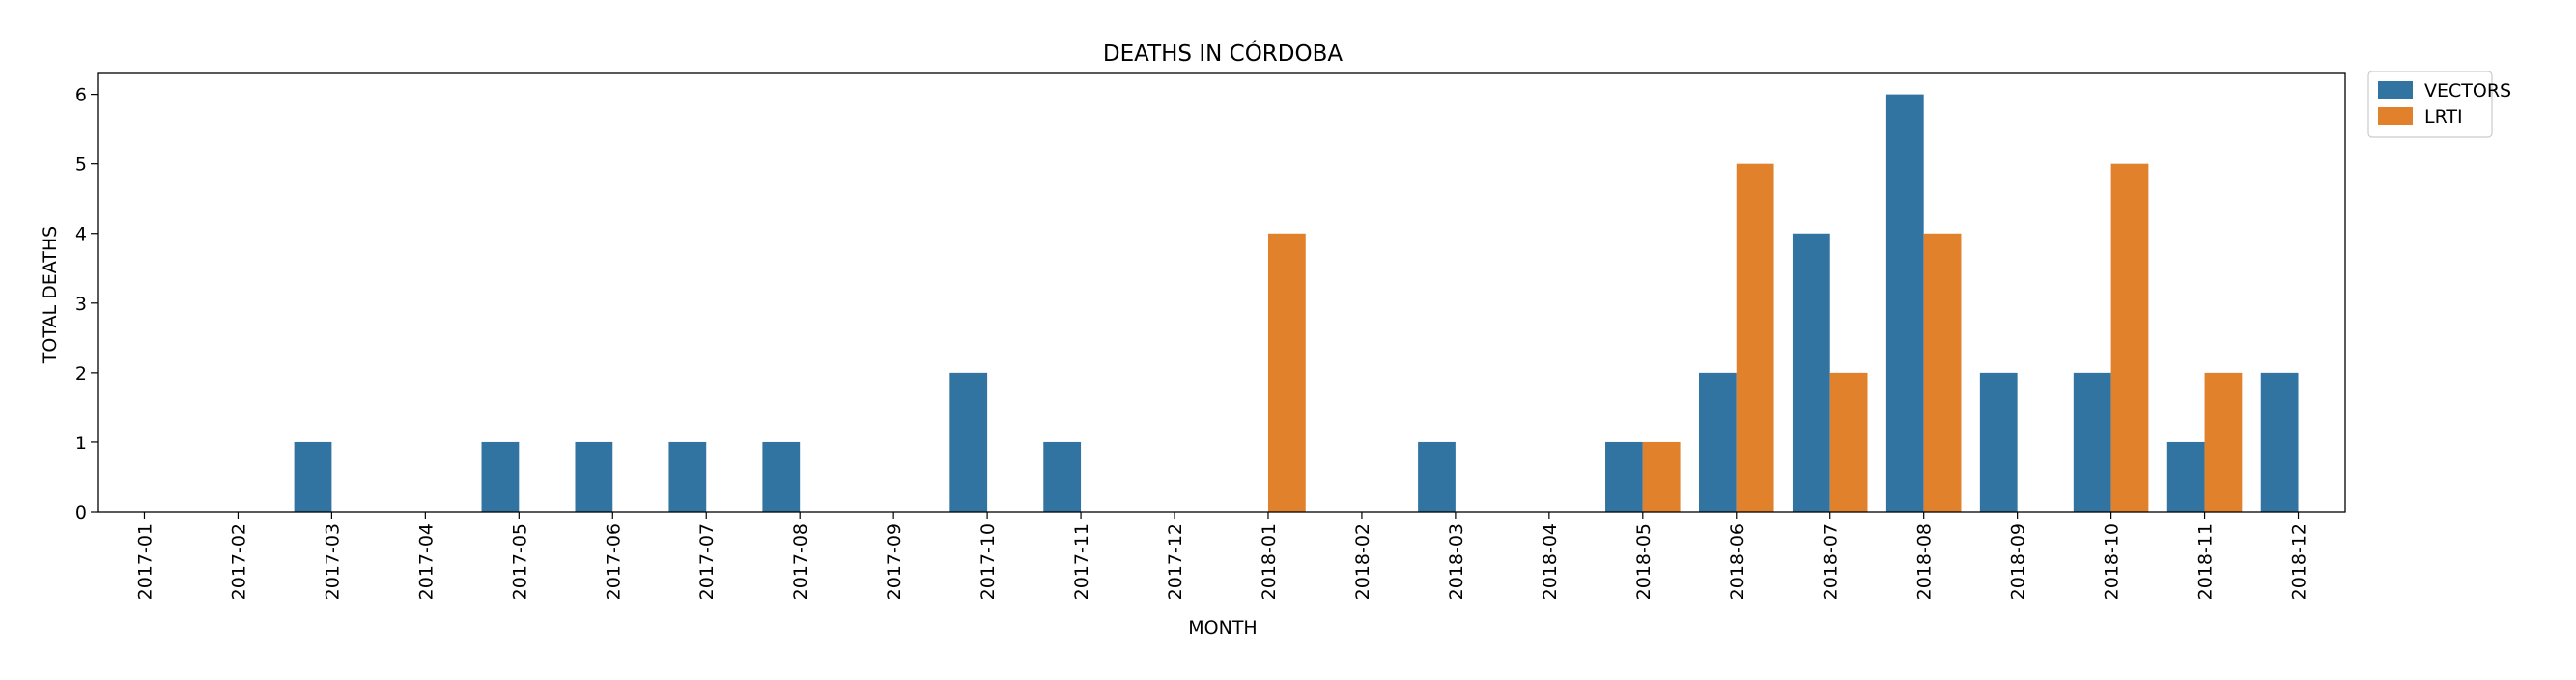 The height and width of the screenshot is (680, 2576). What do you see at coordinates (1269, 562) in the screenshot?
I see `x-tick-label: 2018-01` at bounding box center [1269, 562].